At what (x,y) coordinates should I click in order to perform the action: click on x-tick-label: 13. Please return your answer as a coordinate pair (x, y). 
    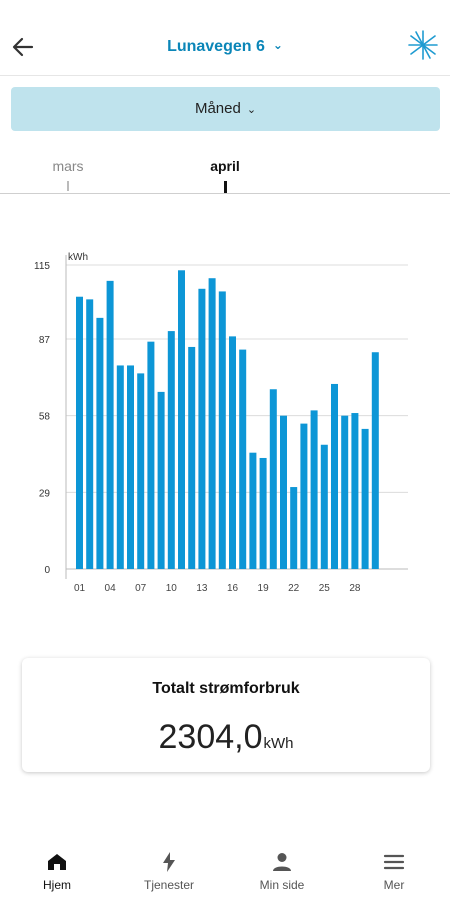
    Looking at the image, I should click on (202, 588).